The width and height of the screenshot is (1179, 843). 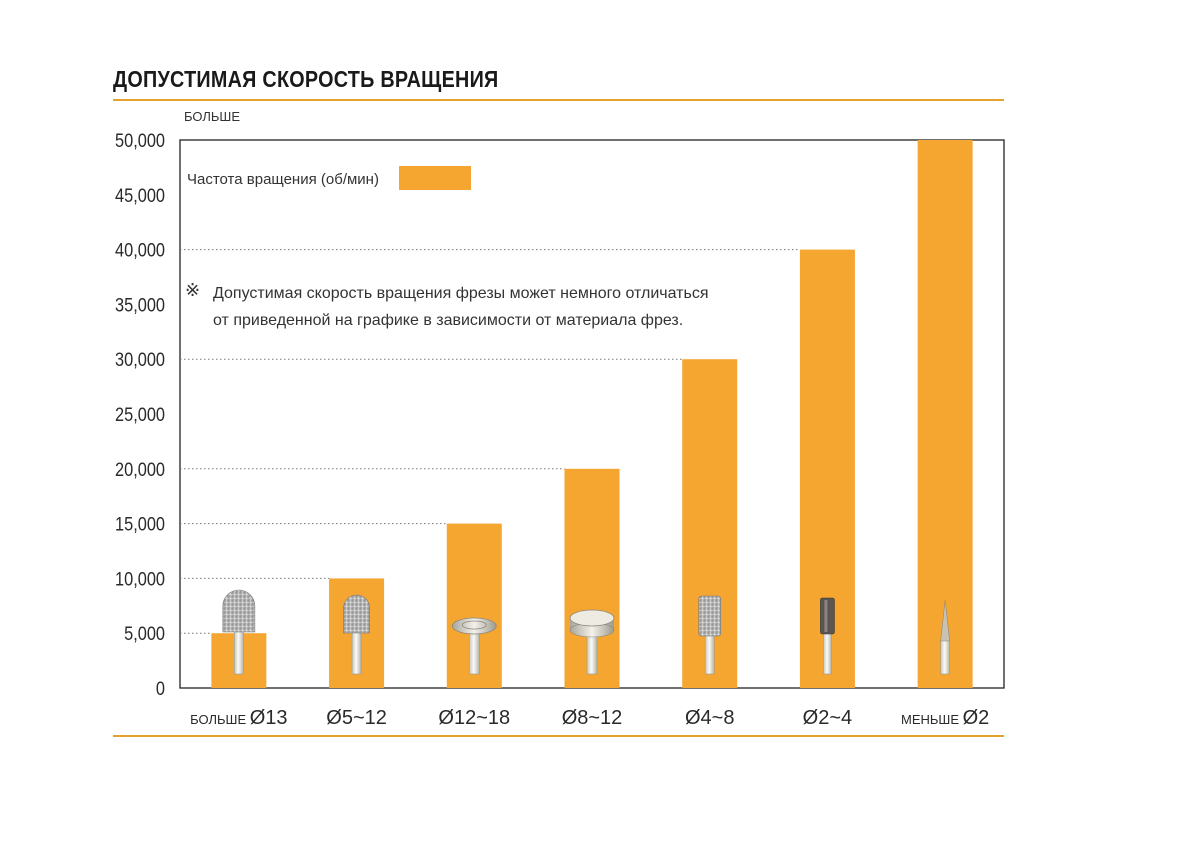 What do you see at coordinates (283, 179) in the screenshot?
I see `legend-label: Частота вращения (об/мин)` at bounding box center [283, 179].